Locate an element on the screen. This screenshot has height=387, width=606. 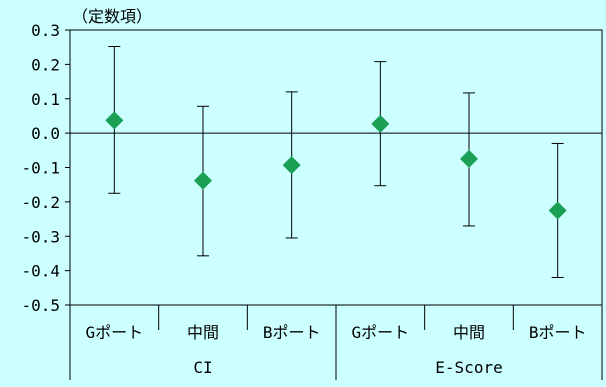
y-tick-label: 0.0 is located at coordinates (45, 133).